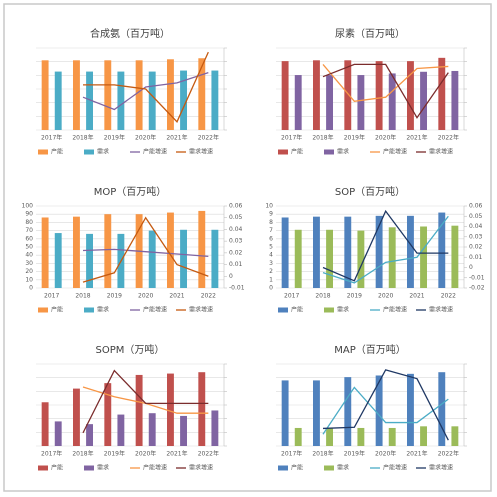  What do you see at coordinates (29, 263) in the screenshot?
I see `y-tick-label: 30` at bounding box center [29, 263].